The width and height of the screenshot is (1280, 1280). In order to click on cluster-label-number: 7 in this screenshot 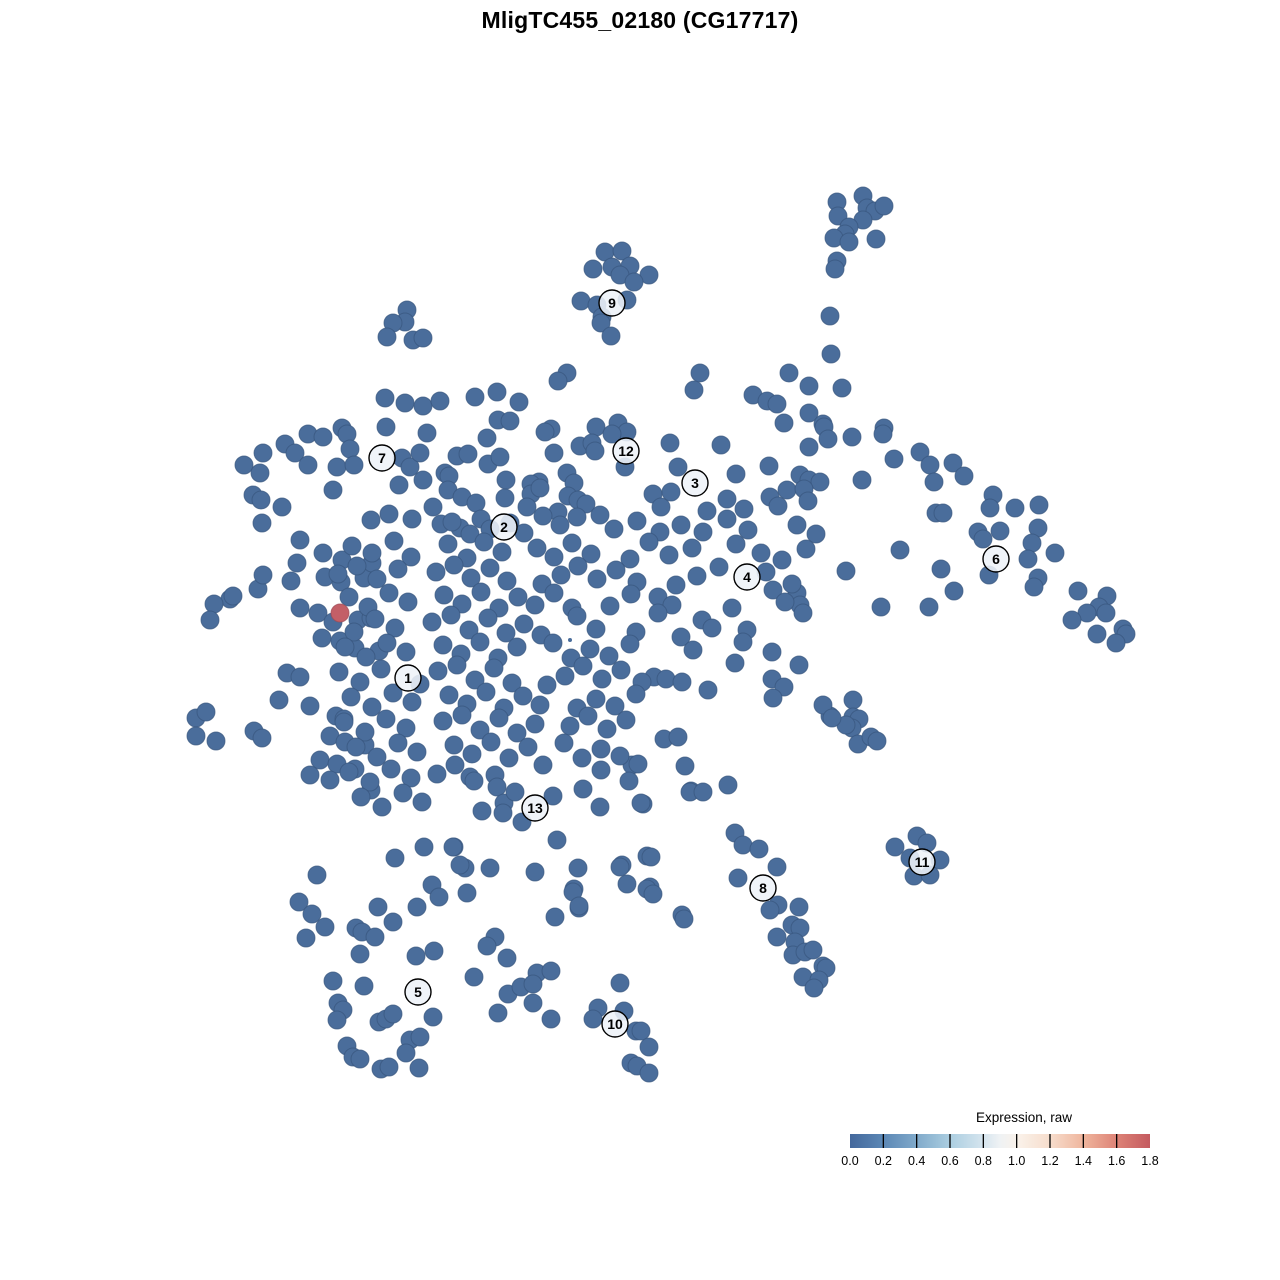, I will do `click(382, 458)`.